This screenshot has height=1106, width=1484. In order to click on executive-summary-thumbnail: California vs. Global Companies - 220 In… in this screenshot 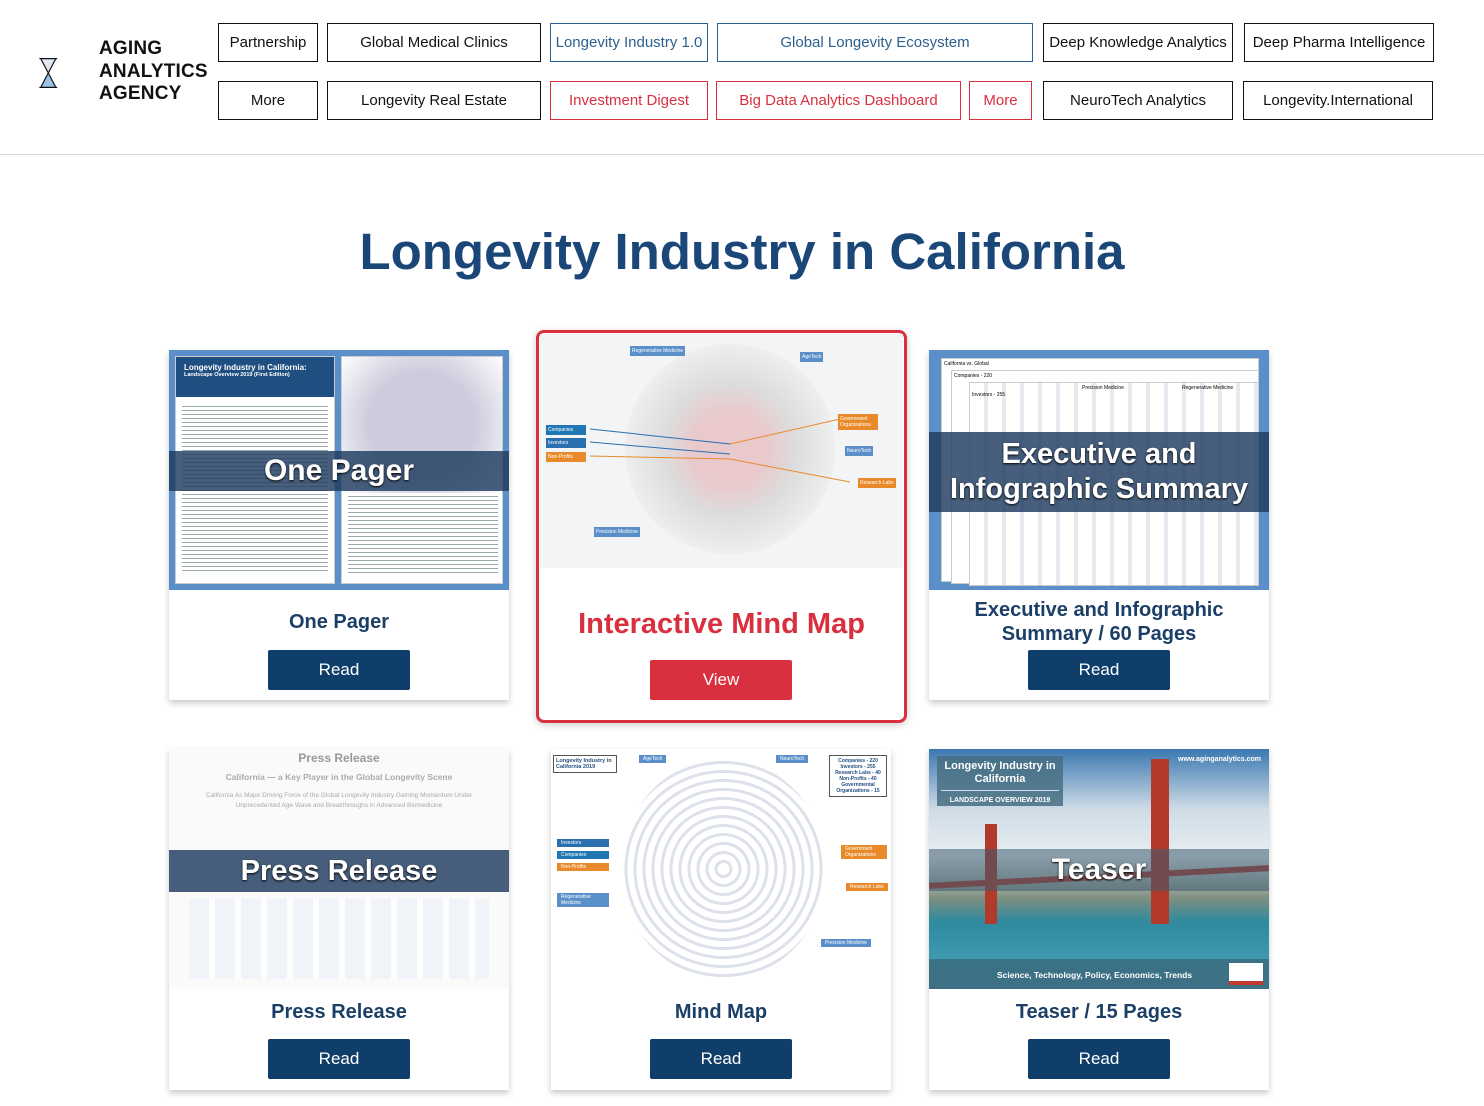, I will do `click(1099, 470)`.